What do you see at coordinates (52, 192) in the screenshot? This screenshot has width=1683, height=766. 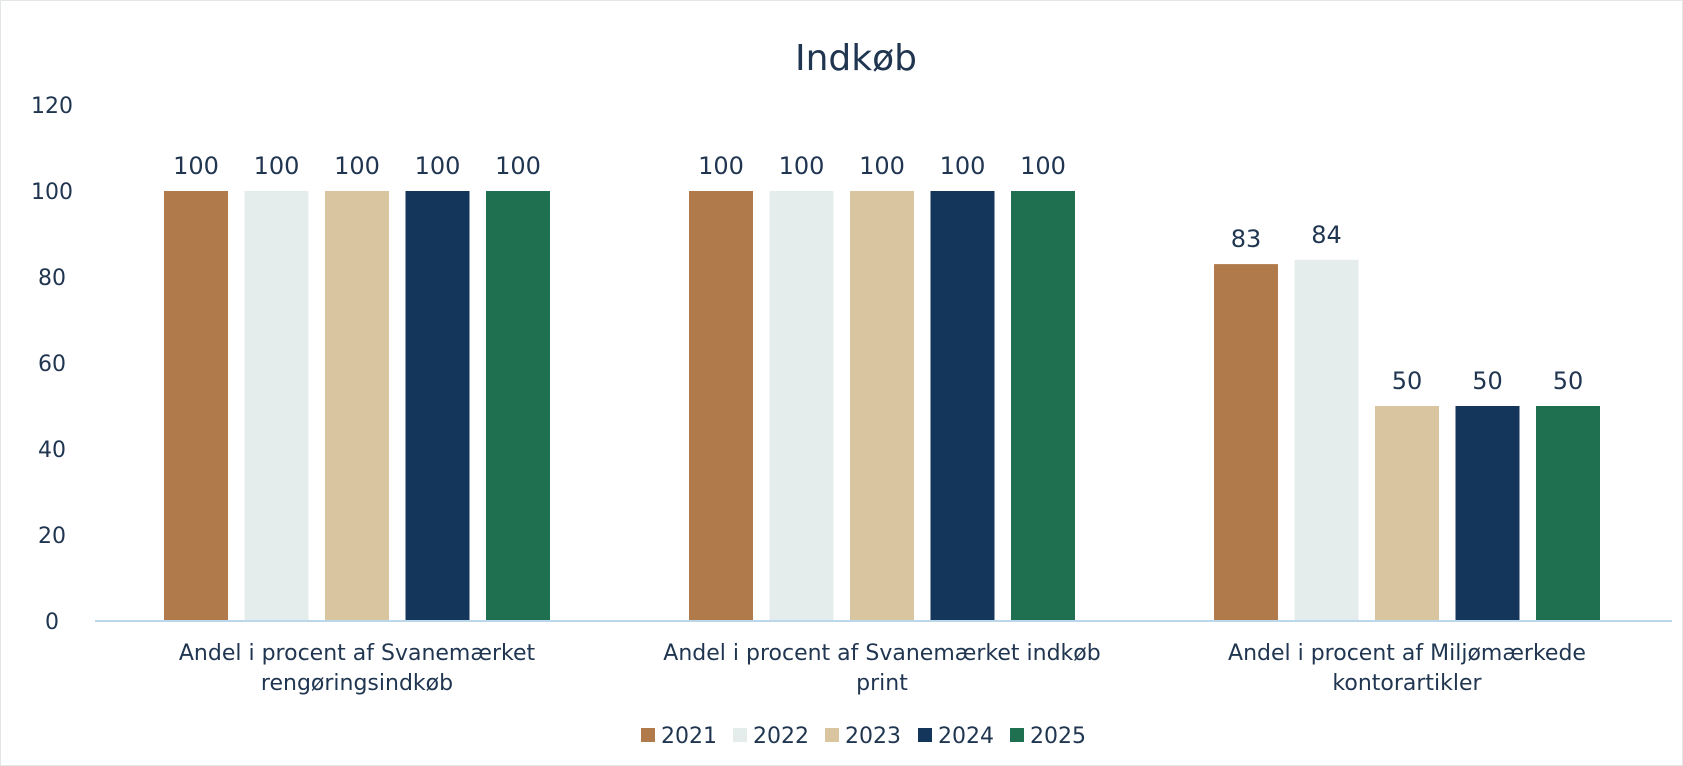 I see `y-tick-label: 100` at bounding box center [52, 192].